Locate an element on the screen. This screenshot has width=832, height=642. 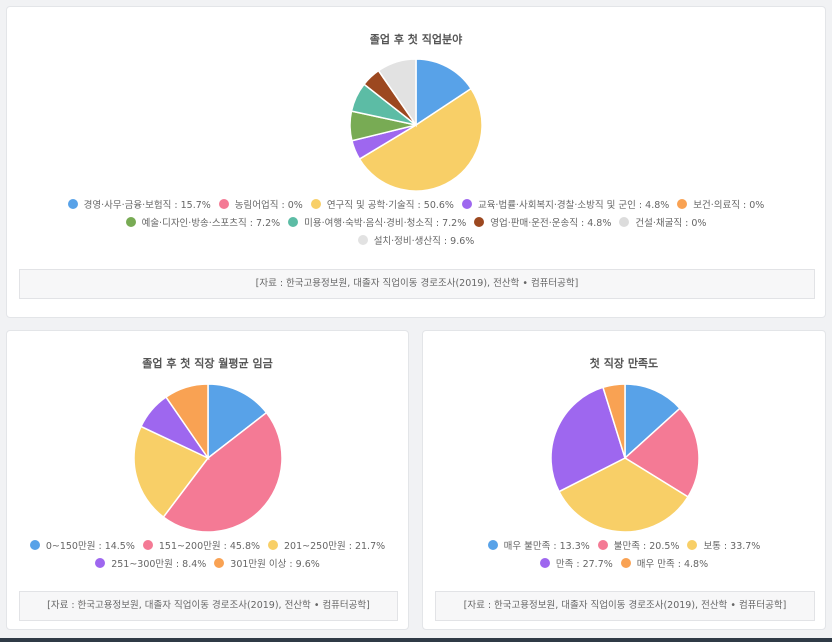
legend-row: 만족 : 27.7% 매우 만족 : 4.8% is located at coordinates (624, 565).